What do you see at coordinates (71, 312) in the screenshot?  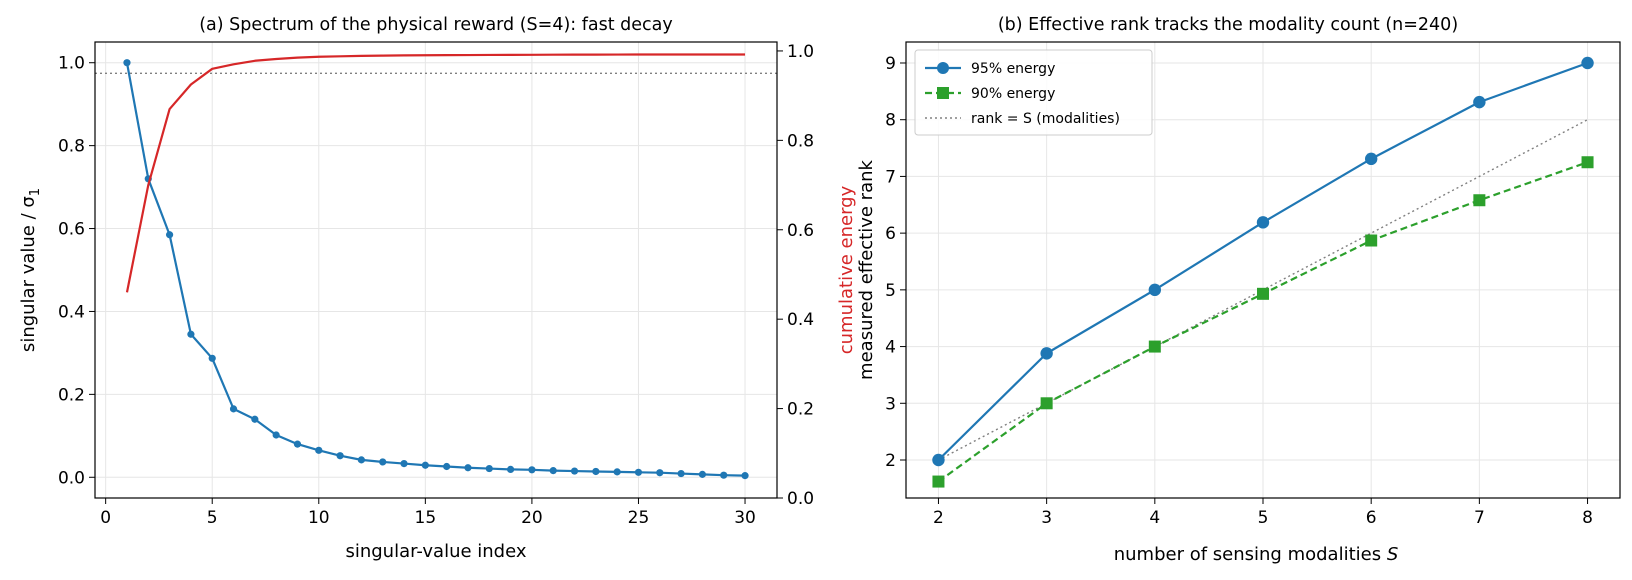 I see `y-tick-label-0.4: 0.4` at bounding box center [71, 312].